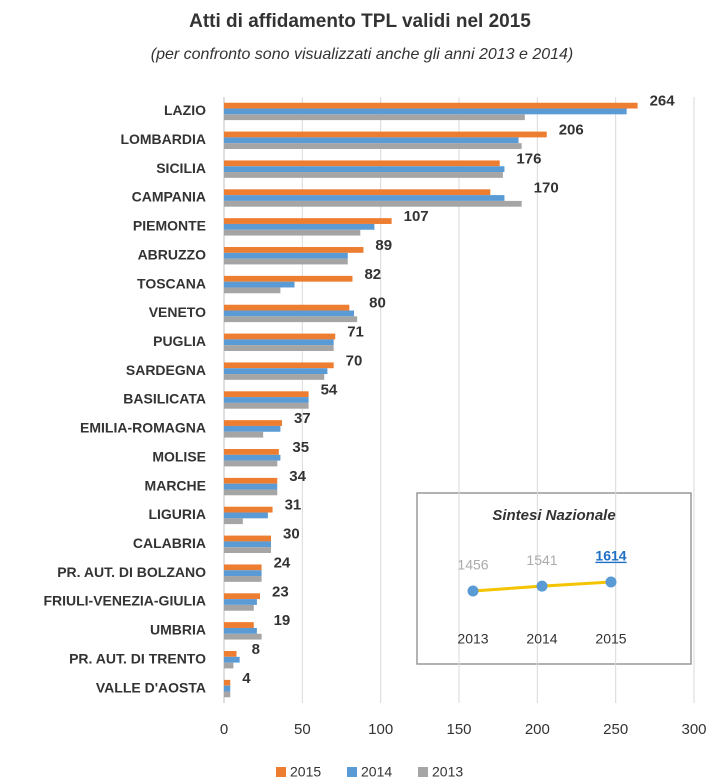 The height and width of the screenshot is (782, 713). What do you see at coordinates (163, 139) in the screenshot?
I see `y-tick-label: LOMBARDIA` at bounding box center [163, 139].